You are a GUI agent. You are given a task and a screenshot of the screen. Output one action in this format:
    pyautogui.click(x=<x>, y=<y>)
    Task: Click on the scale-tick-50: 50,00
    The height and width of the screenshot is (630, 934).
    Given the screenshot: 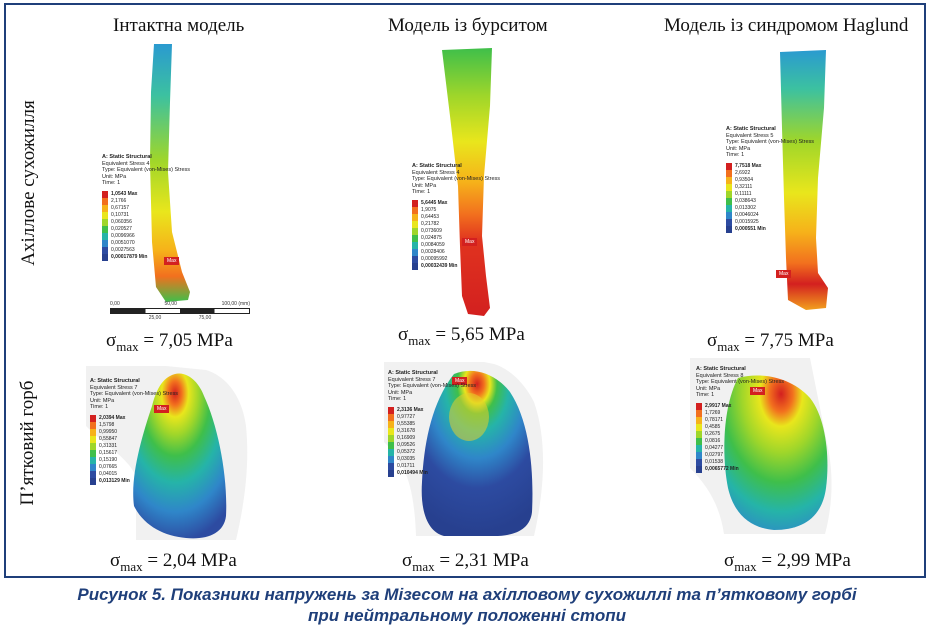 What is the action you would take?
    pyautogui.click(x=170, y=304)
    